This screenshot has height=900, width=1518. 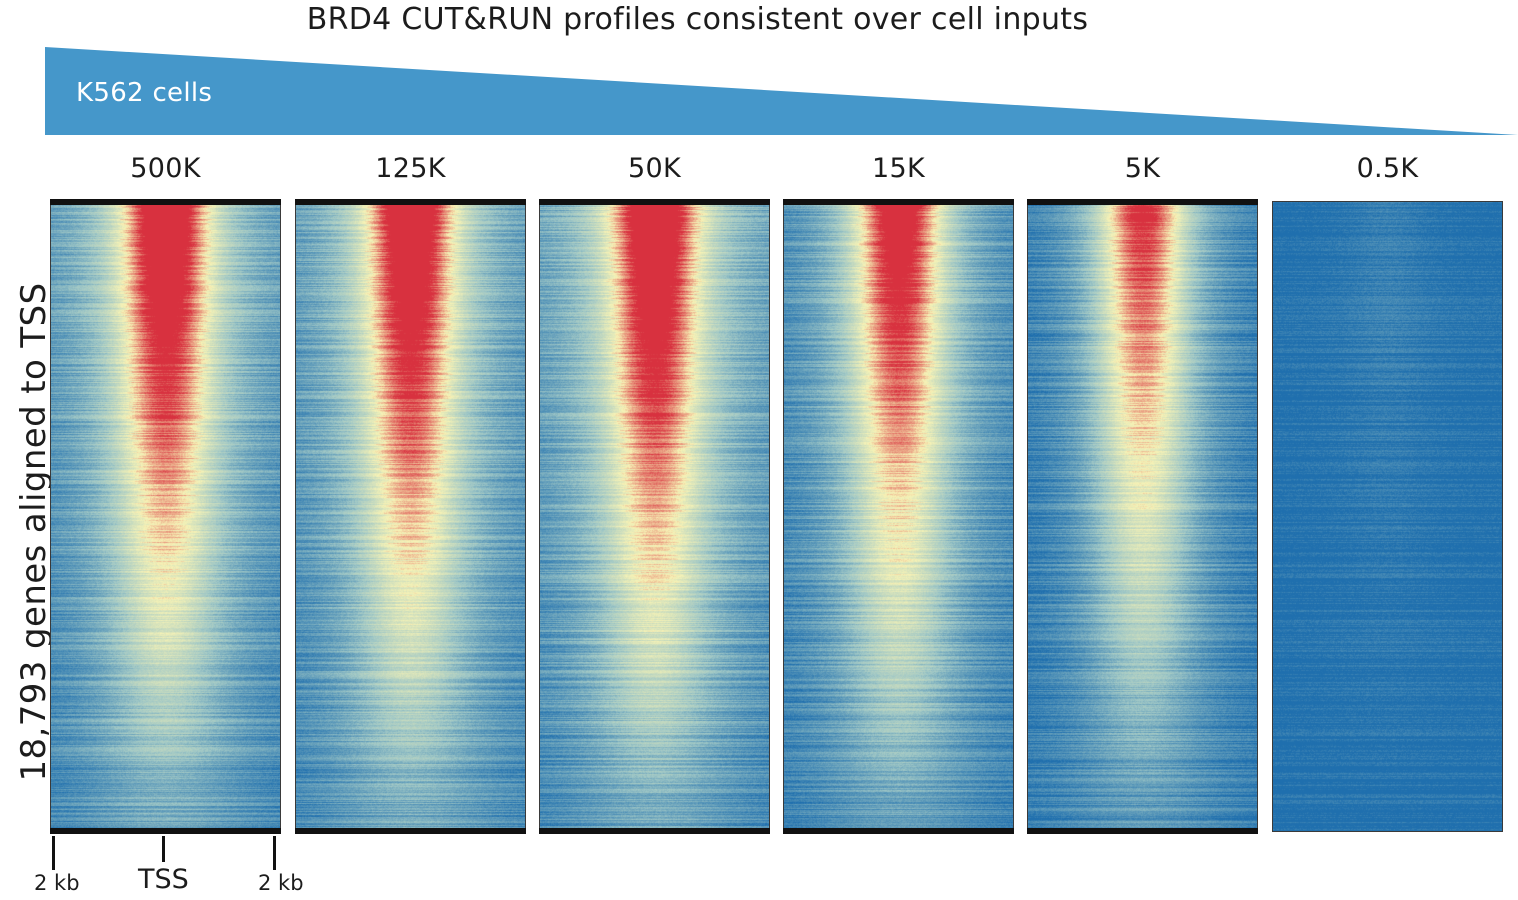 I want to click on panel-label-0: 500K, so click(x=165, y=168).